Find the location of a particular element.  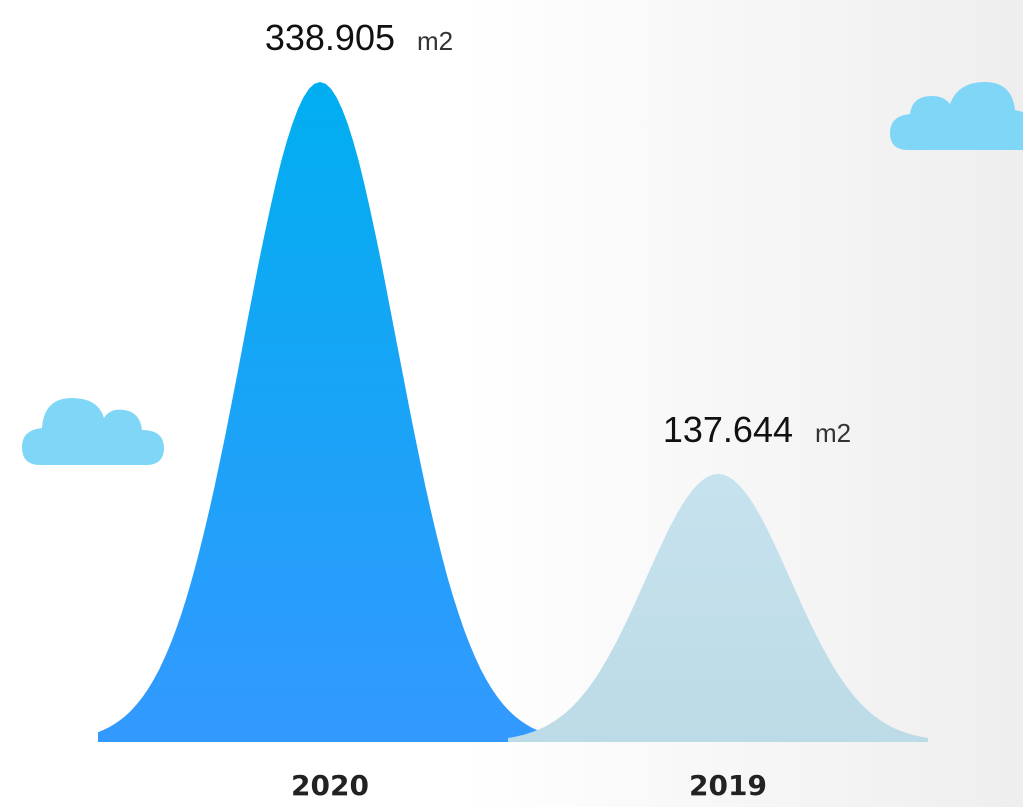

value-label: 137.644 is located at coordinates (728, 429).